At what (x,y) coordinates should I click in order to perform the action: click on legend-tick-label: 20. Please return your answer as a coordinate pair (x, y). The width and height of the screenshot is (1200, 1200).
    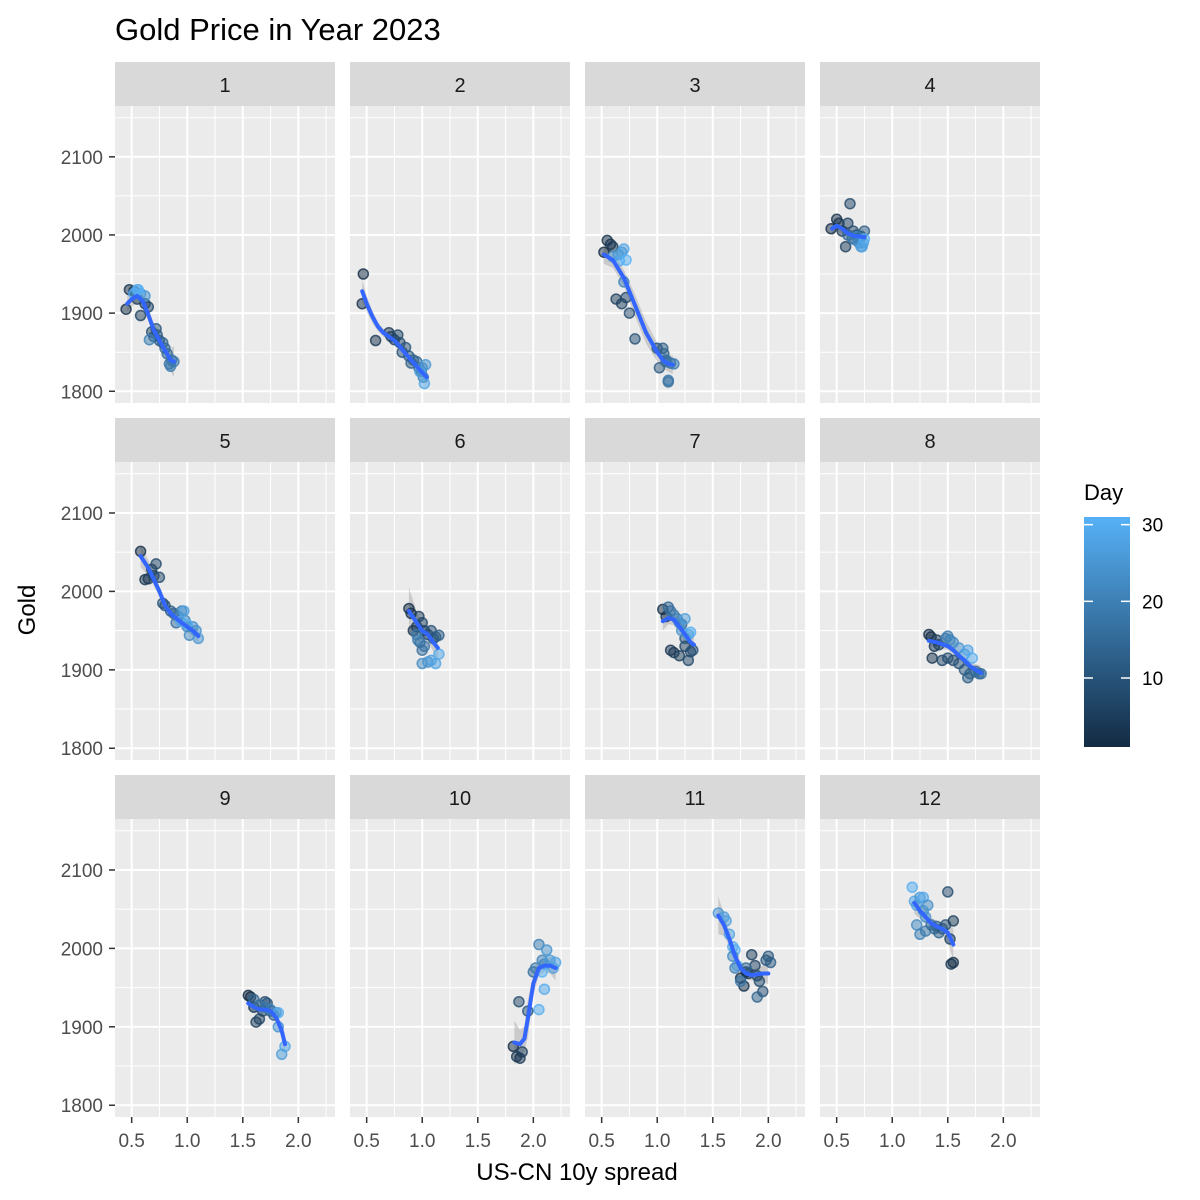
    Looking at the image, I should click on (1152, 602).